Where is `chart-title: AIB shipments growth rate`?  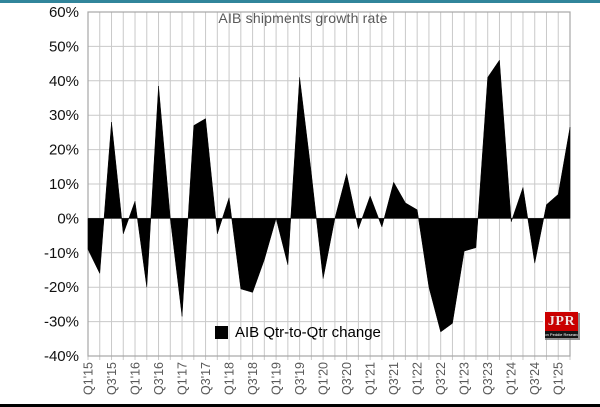
chart-title: AIB shipments growth rate is located at coordinates (303, 18).